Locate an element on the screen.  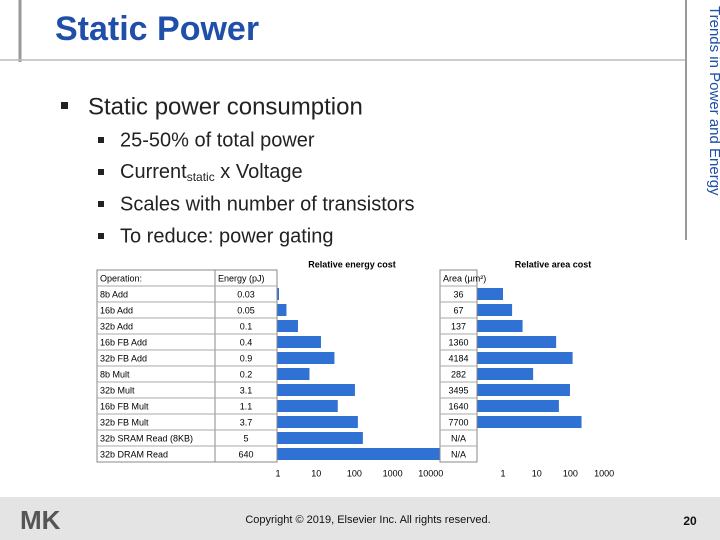
title: Static Power is located at coordinates (157, 29).